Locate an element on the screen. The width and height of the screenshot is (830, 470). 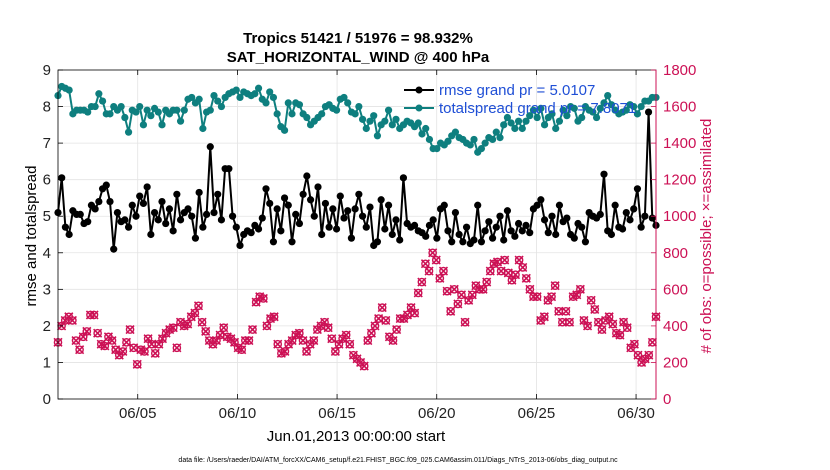
y-right-tick-label: 200 is located at coordinates (675, 362).